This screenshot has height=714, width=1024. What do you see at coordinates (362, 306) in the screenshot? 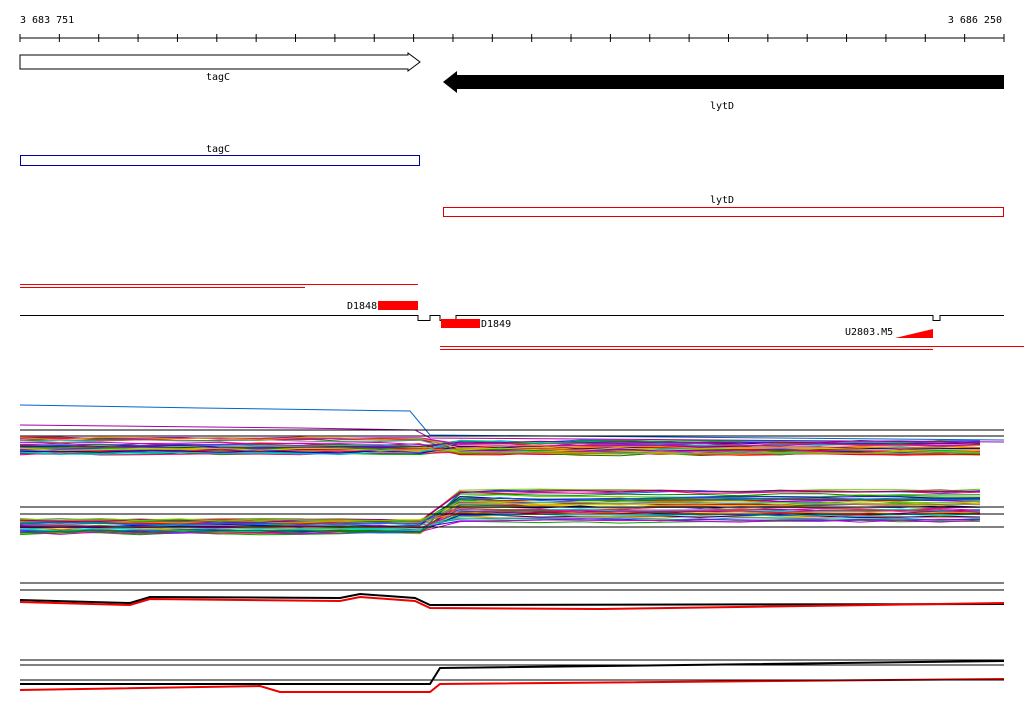
I see `feature-label: D1848` at bounding box center [362, 306].